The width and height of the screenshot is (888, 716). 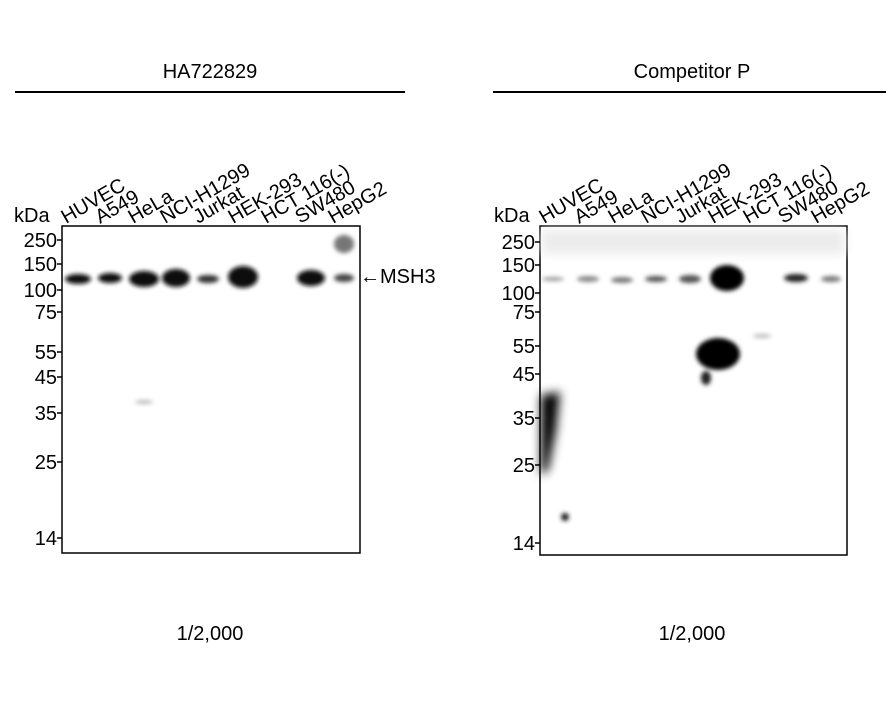 I want to click on panel-title: HA722829, so click(x=210, y=72).